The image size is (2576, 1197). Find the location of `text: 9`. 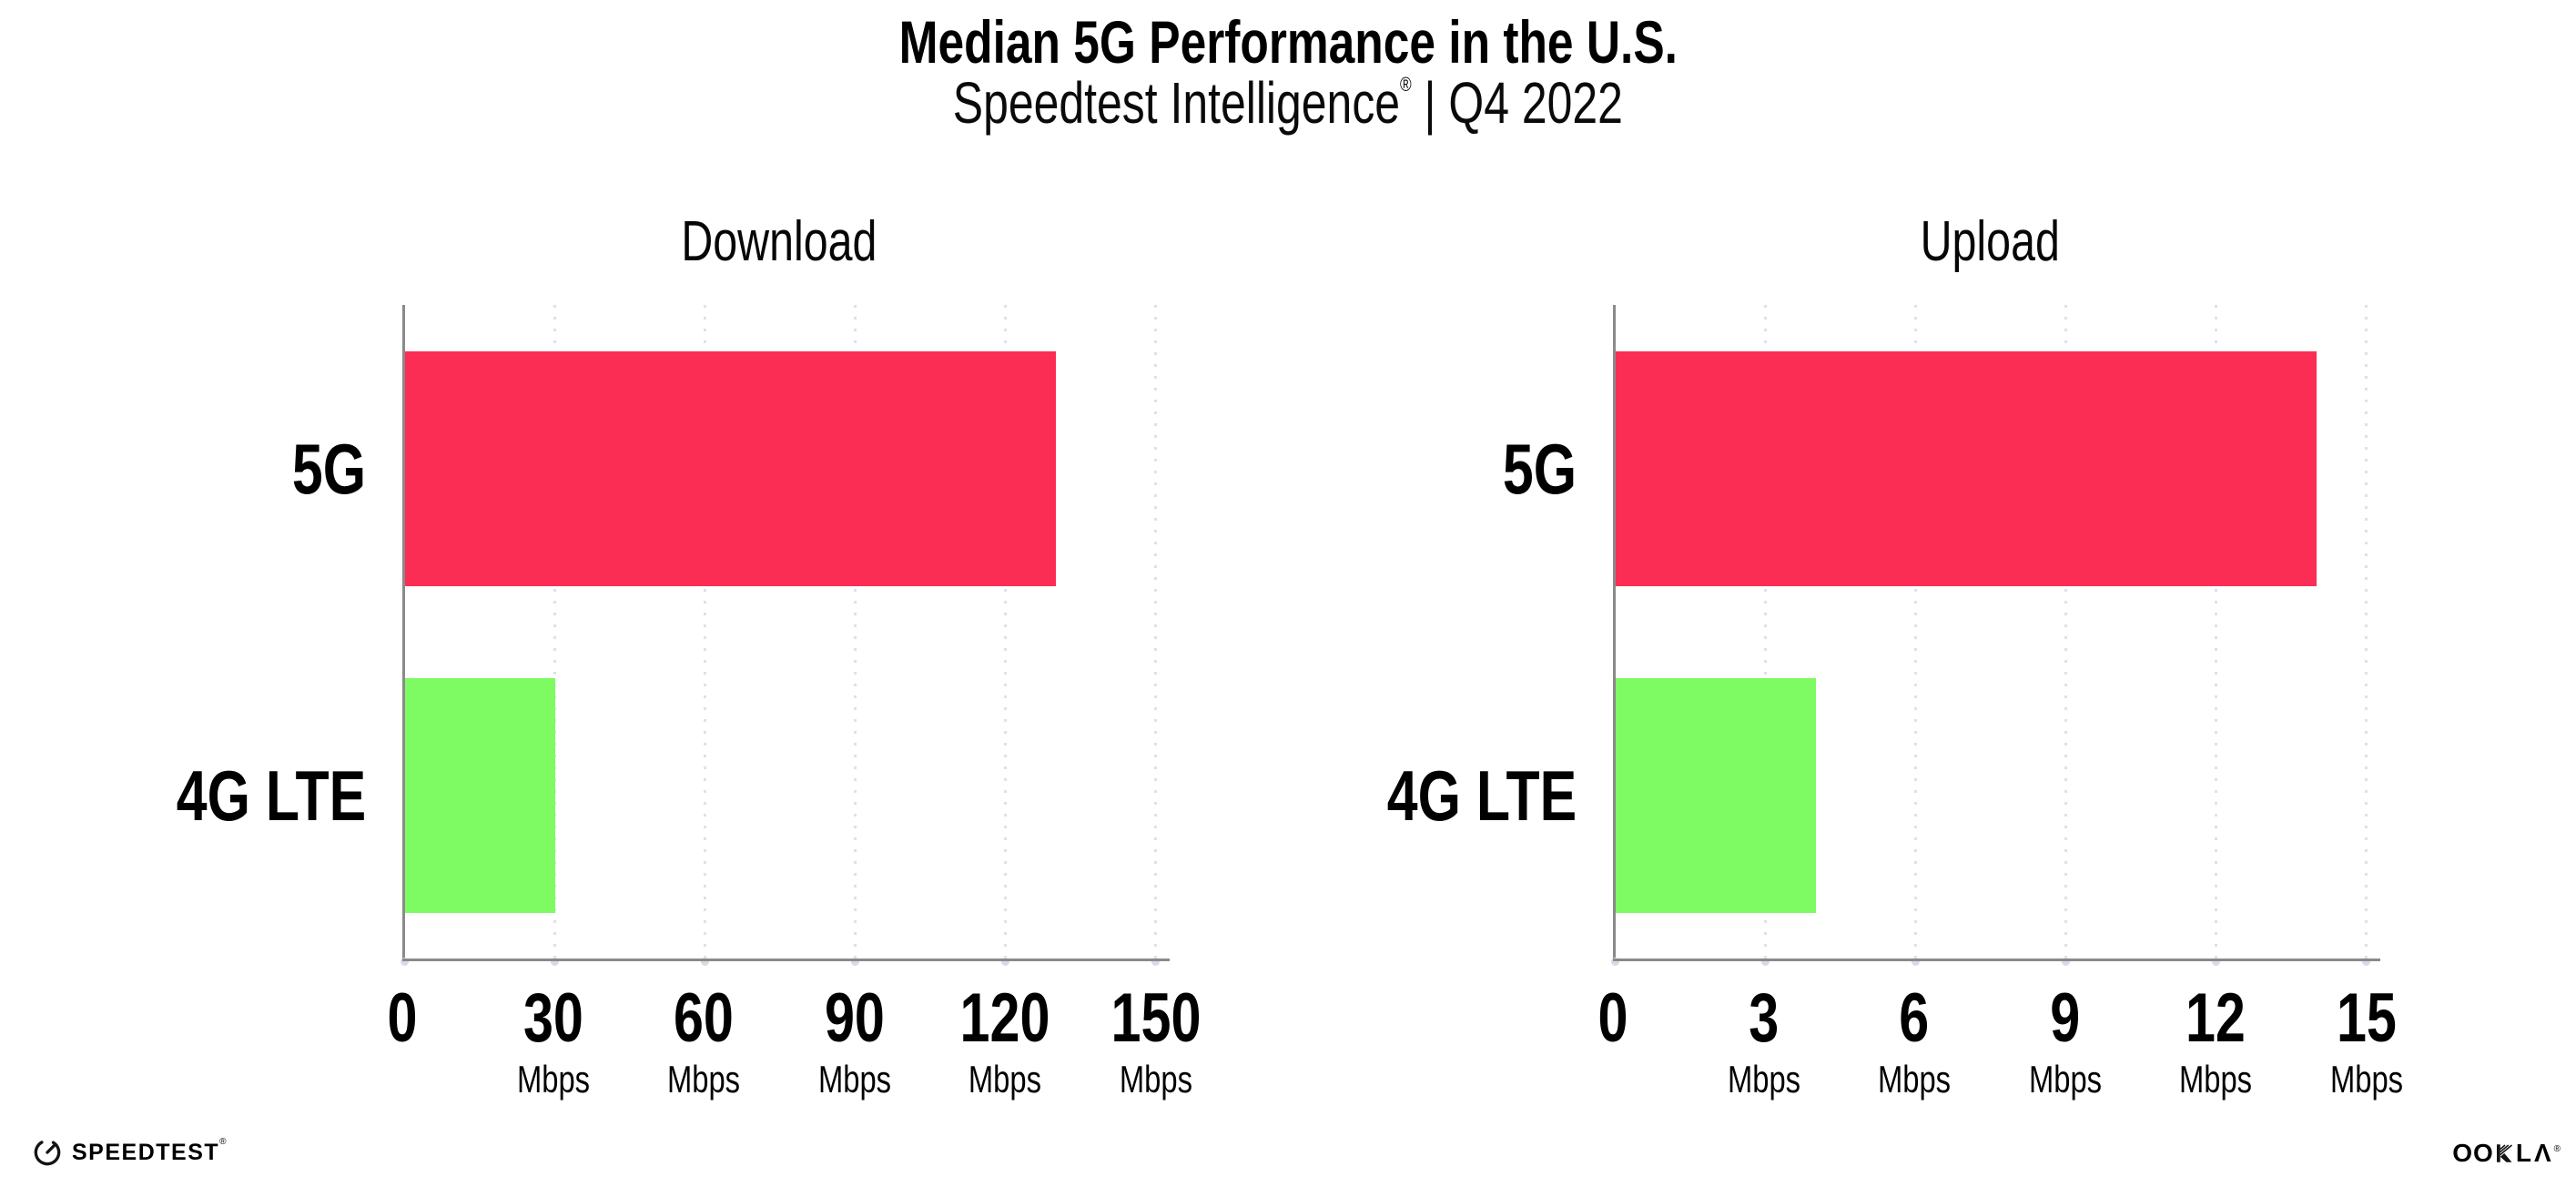

text: 9 is located at coordinates (2065, 1018).